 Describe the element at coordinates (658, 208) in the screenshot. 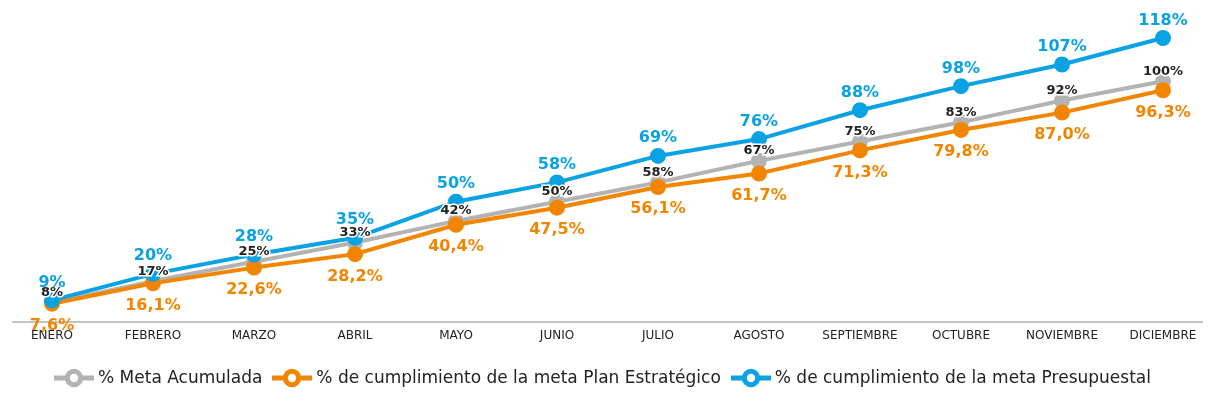

I see `data-label: 56,1%` at that location.